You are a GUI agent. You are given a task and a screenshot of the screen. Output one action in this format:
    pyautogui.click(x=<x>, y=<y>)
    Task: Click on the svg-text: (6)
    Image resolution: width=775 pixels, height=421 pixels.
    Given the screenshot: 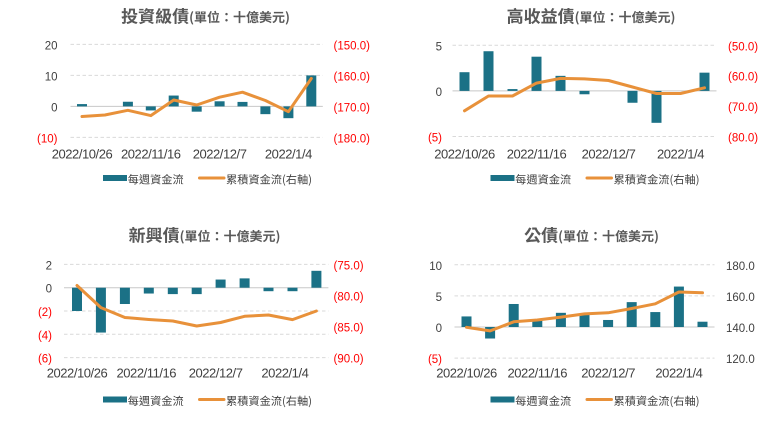 What is the action you would take?
    pyautogui.click(x=45, y=360)
    